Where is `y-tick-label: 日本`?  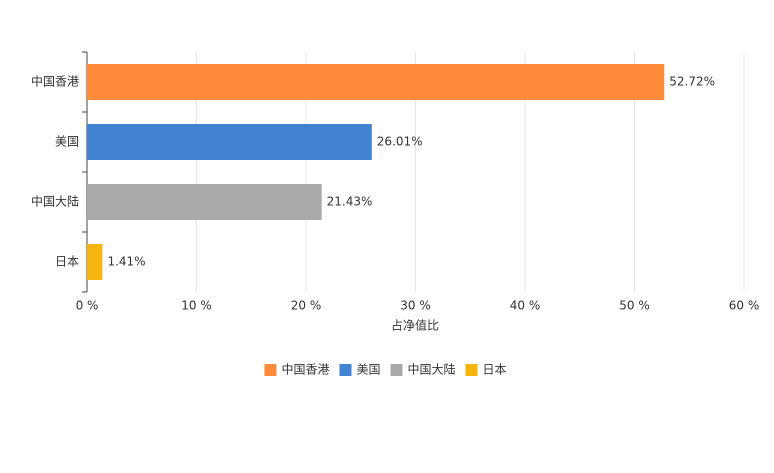
y-tick-label: 日本 is located at coordinates (67, 262).